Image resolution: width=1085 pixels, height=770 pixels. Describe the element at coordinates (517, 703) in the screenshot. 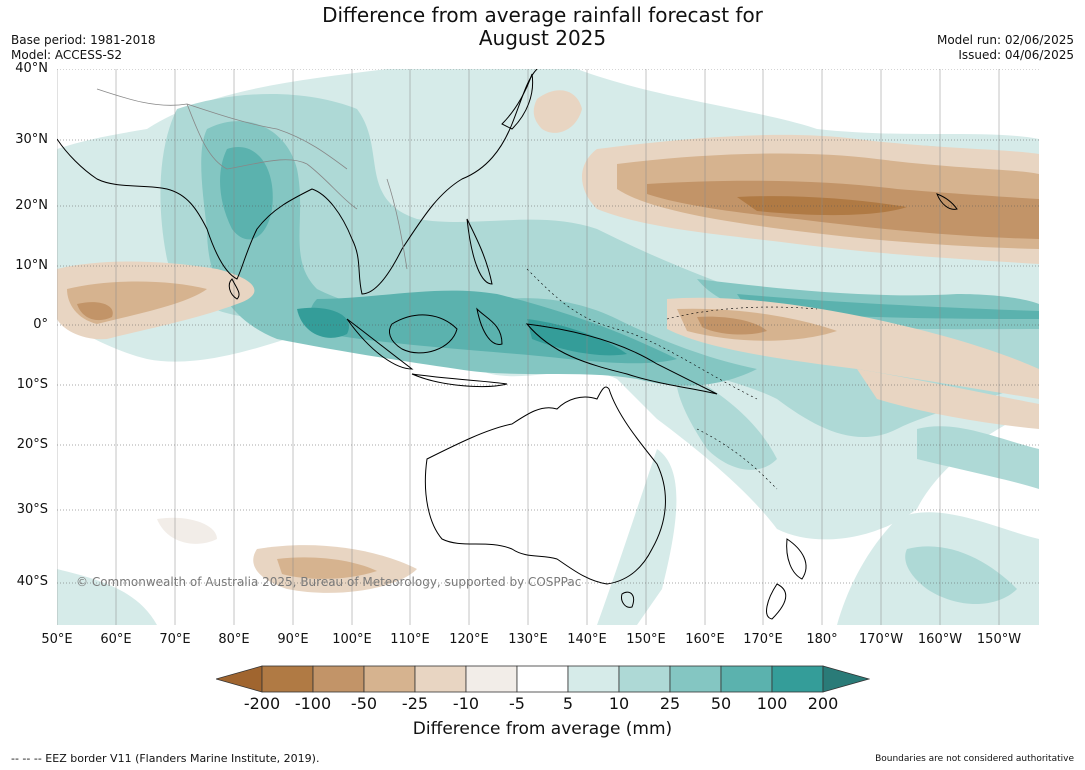

I see `colorbar-tick: -5` at that location.